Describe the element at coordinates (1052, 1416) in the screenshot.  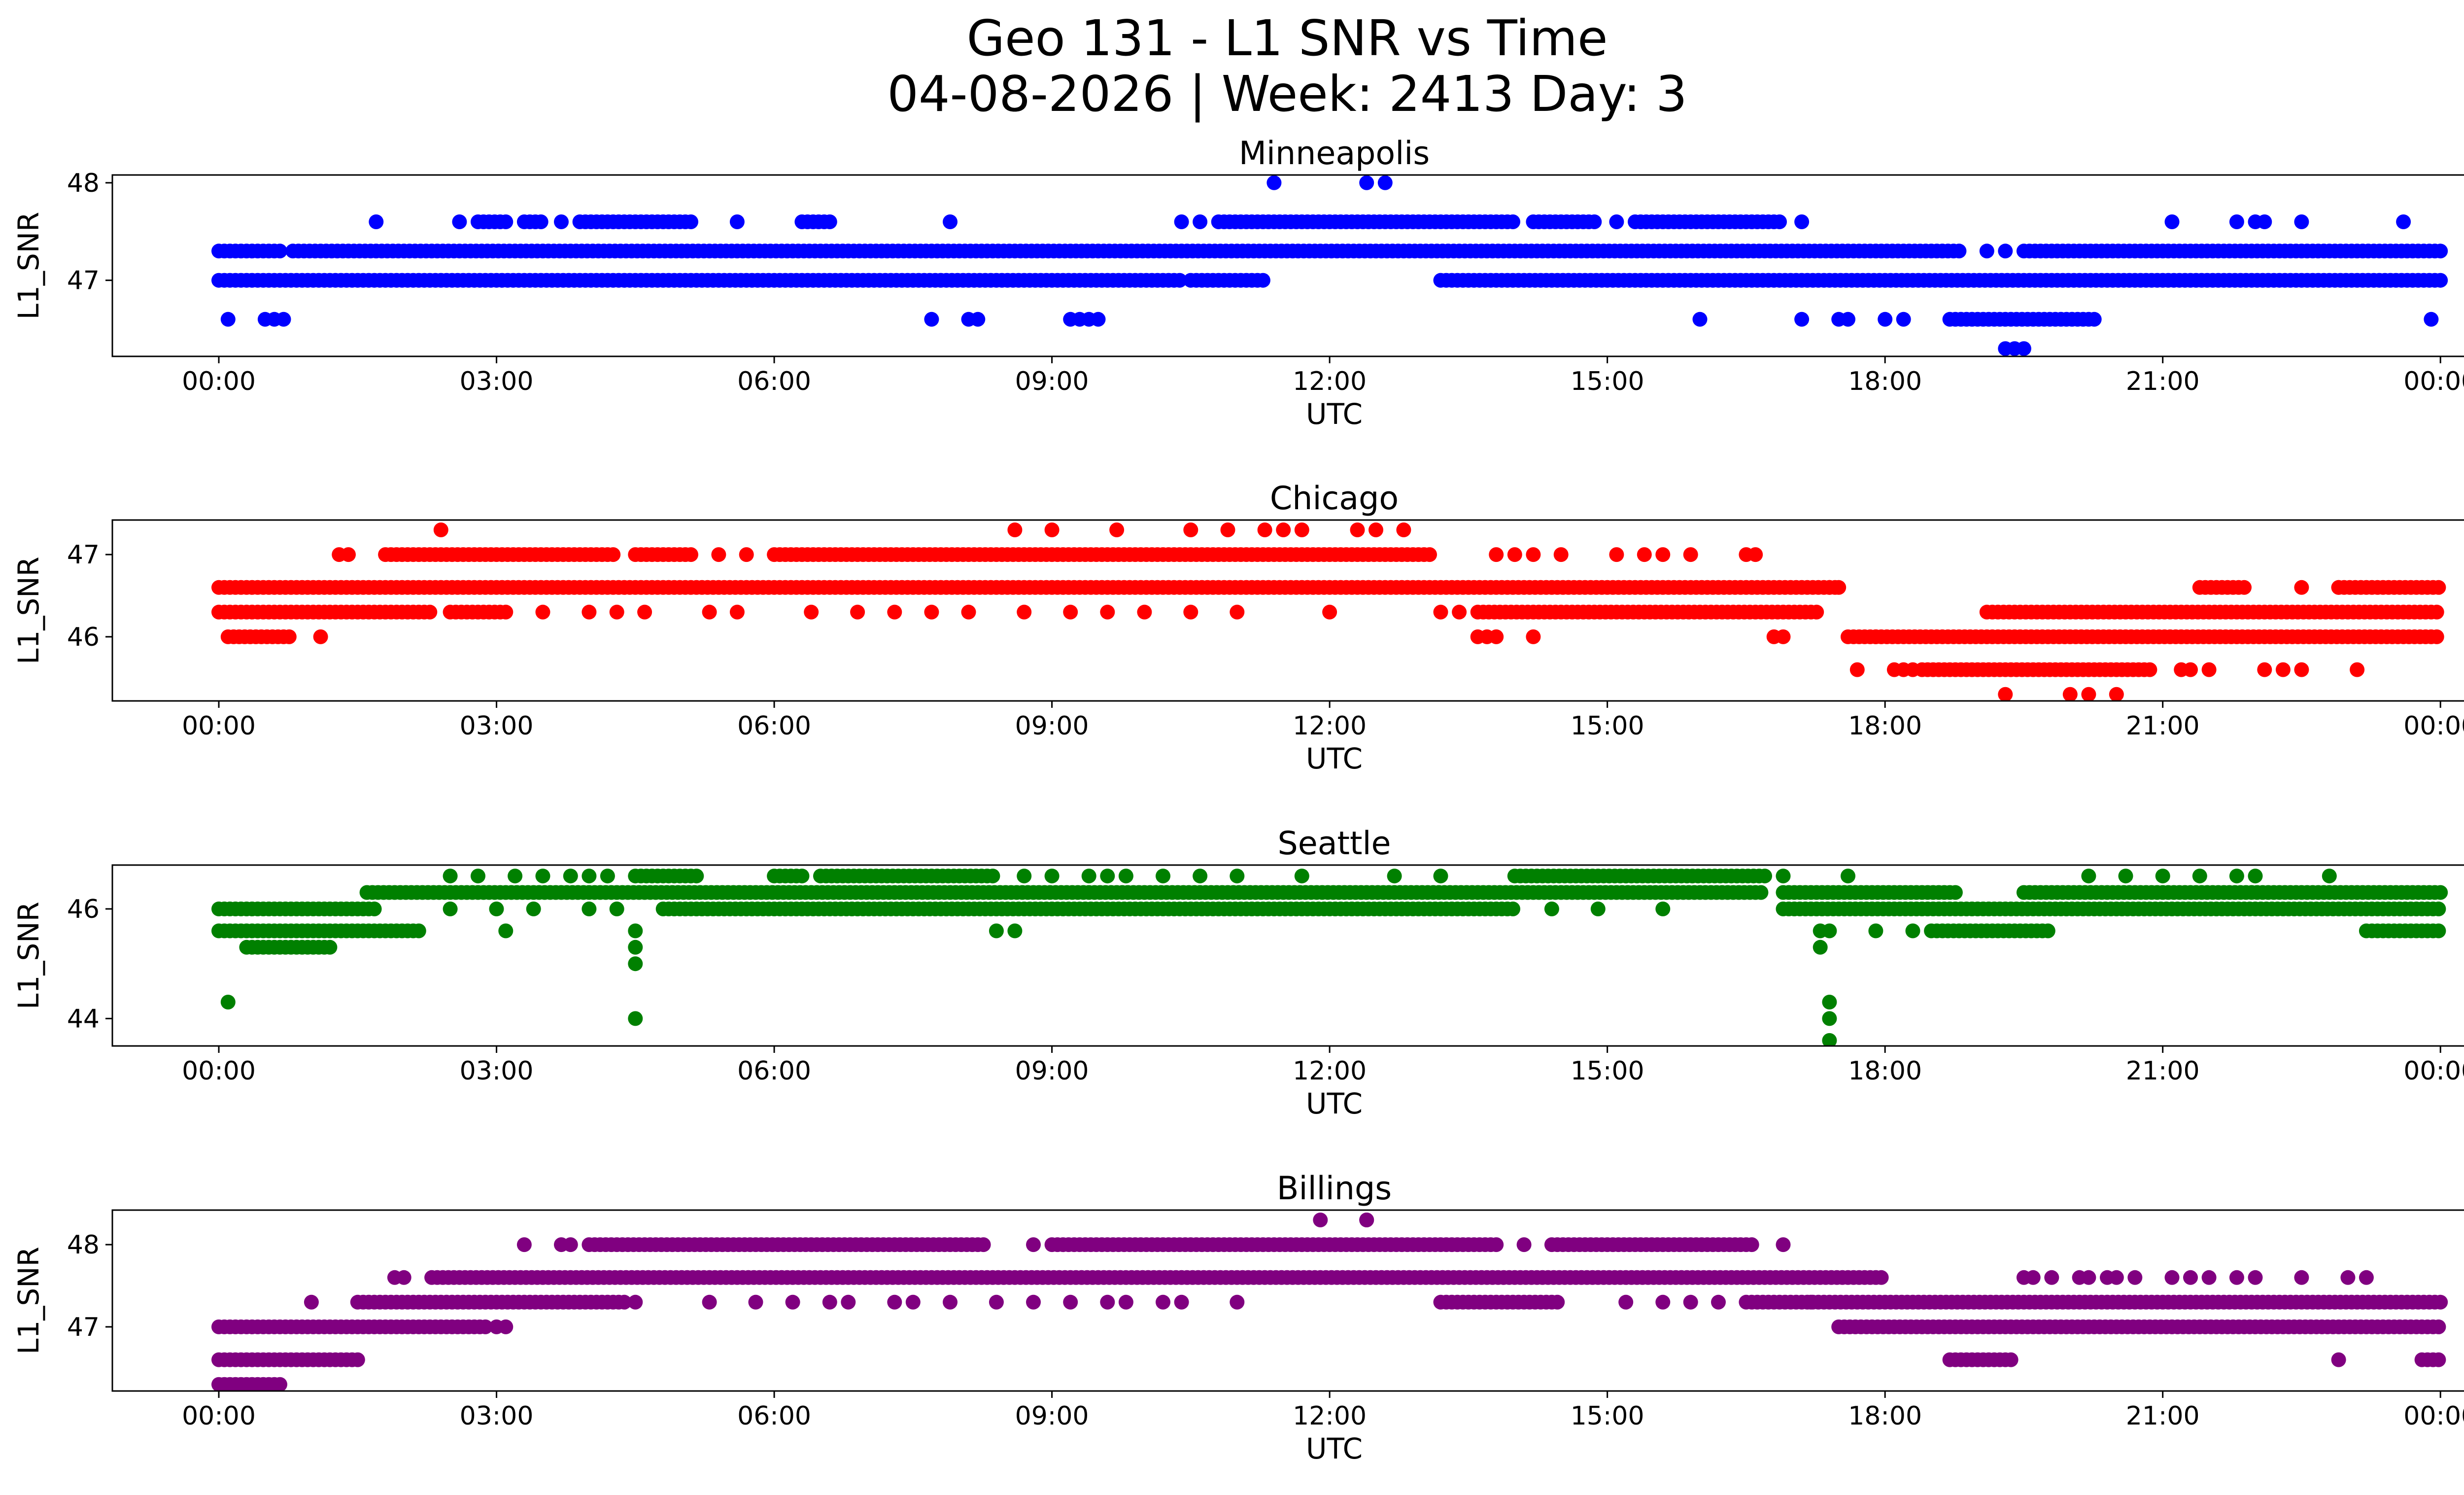
I see `x-tick-label: 09:00` at that location.